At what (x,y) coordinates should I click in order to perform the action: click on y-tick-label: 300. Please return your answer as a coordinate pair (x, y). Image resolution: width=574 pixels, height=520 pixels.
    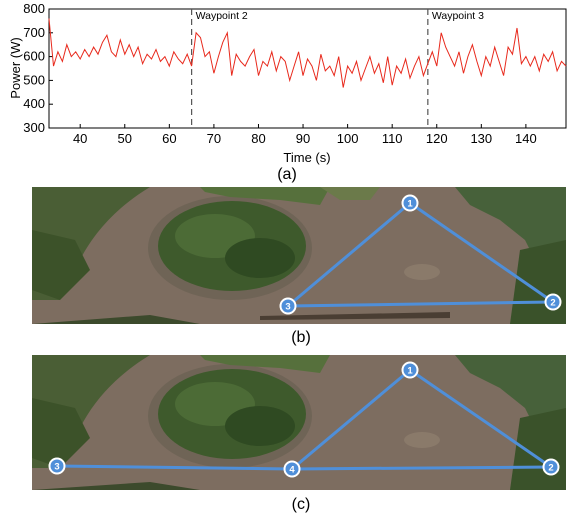
    Looking at the image, I should click on (34, 127).